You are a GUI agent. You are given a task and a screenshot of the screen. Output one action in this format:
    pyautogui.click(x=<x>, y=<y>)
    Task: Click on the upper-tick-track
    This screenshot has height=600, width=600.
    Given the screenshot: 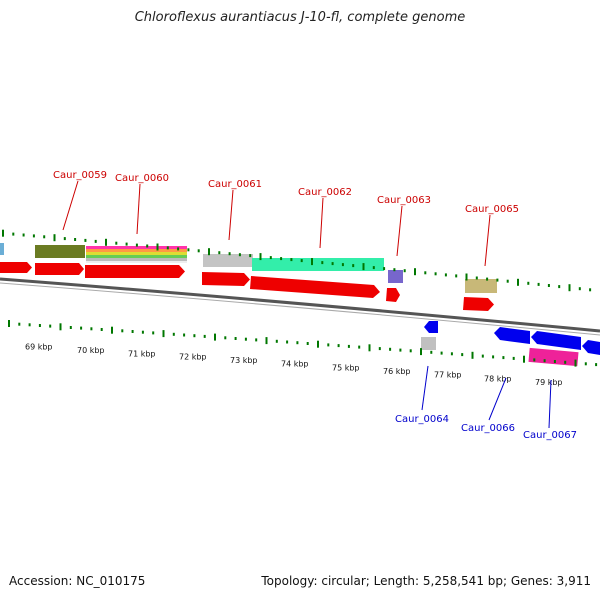 What is the action you would take?
    pyautogui.click(x=297, y=260)
    